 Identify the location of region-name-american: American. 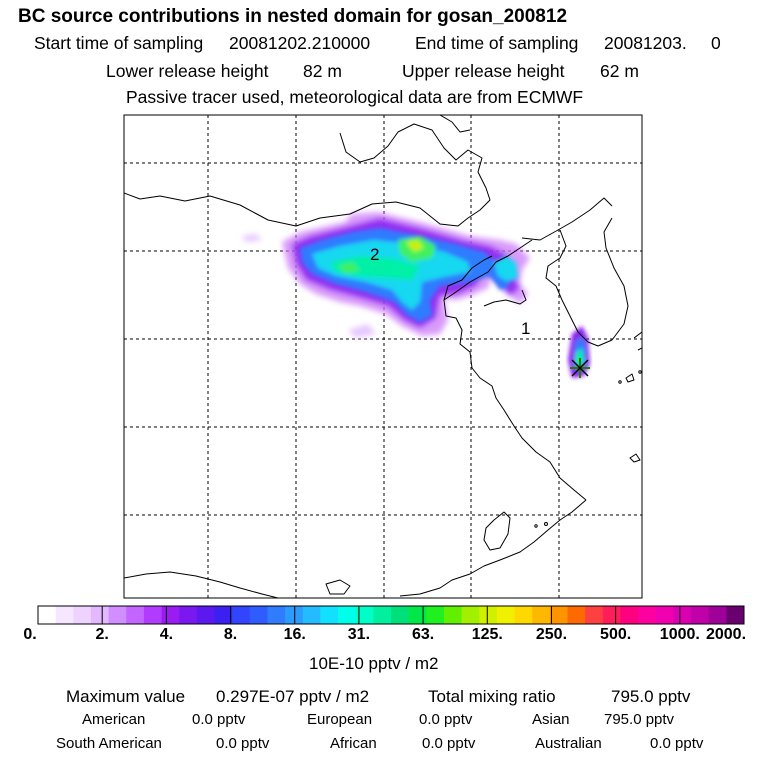
(114, 719).